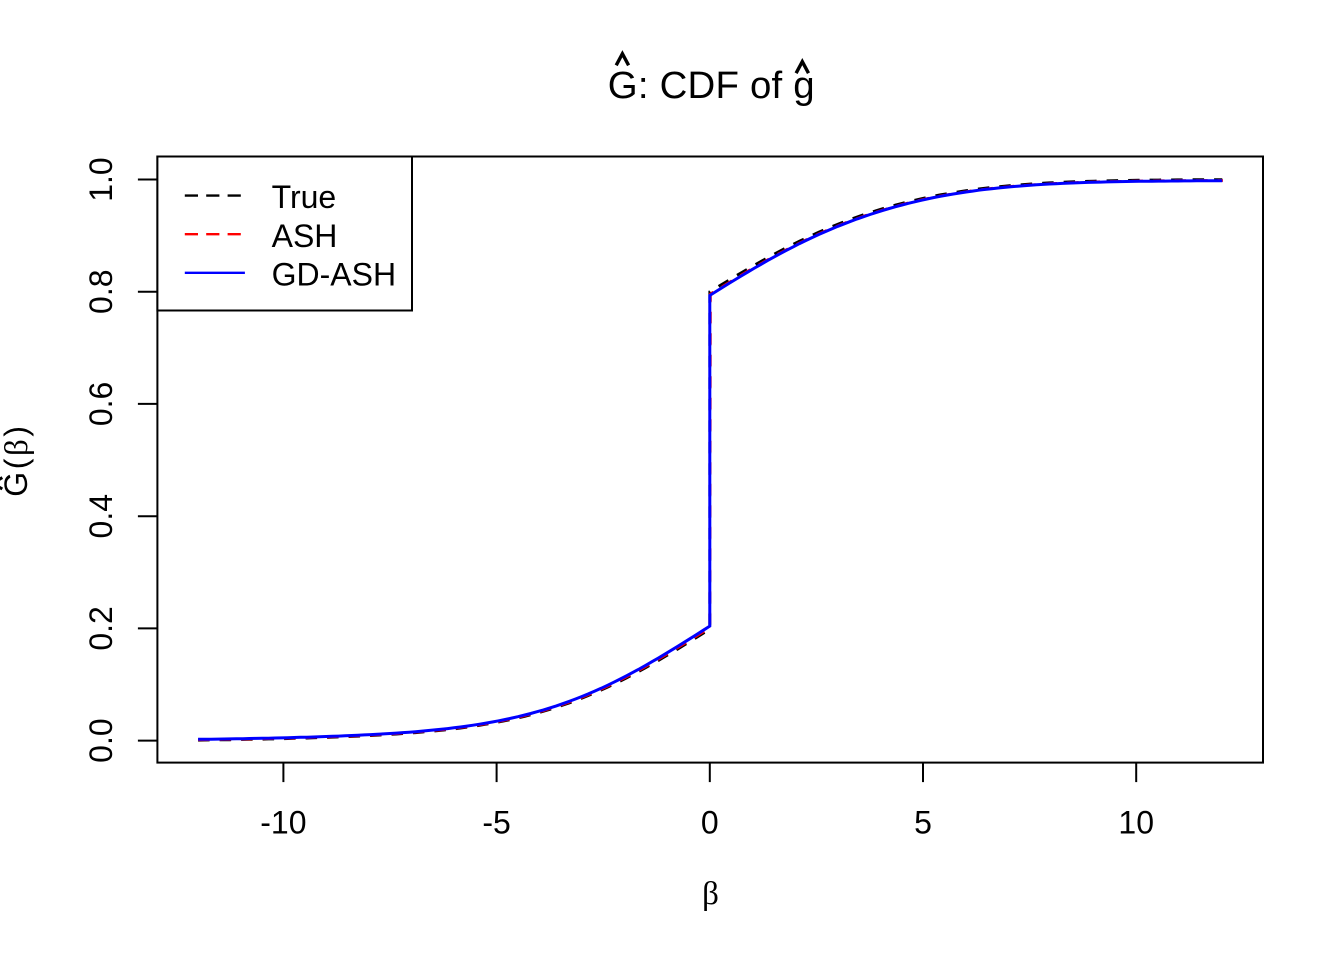 Image resolution: width=1344 pixels, height=965 pixels. Describe the element at coordinates (101, 516) in the screenshot. I see `svg-text: 0.4` at that location.